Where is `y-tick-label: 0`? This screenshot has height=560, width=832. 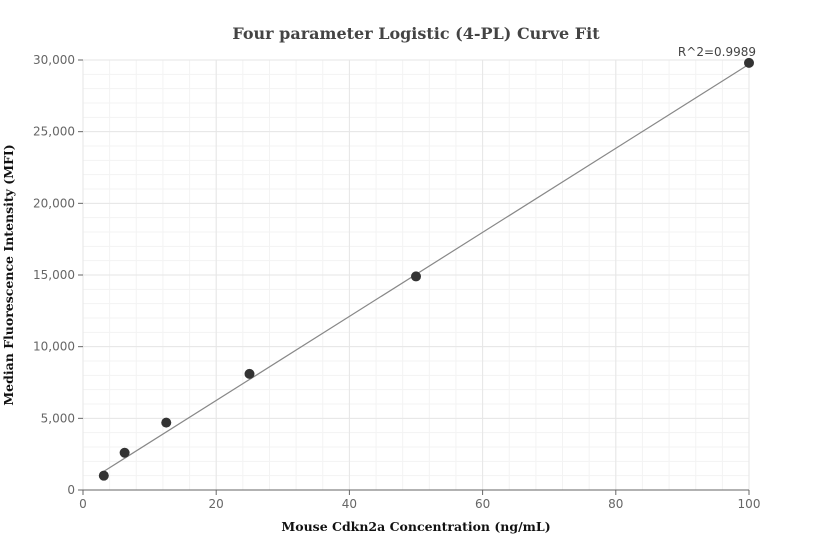 y-tick-label: 0 is located at coordinates (71, 490).